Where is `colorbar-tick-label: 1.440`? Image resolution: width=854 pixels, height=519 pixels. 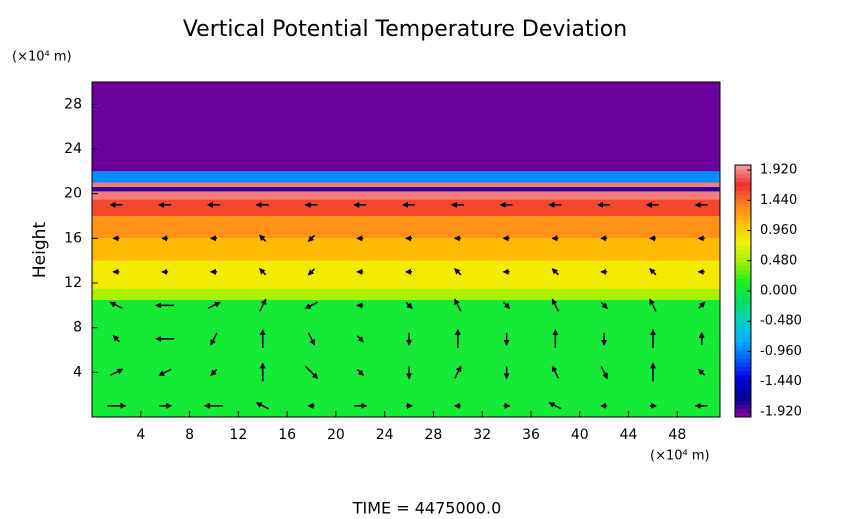 colorbar-tick-label: 1.440 is located at coordinates (778, 200).